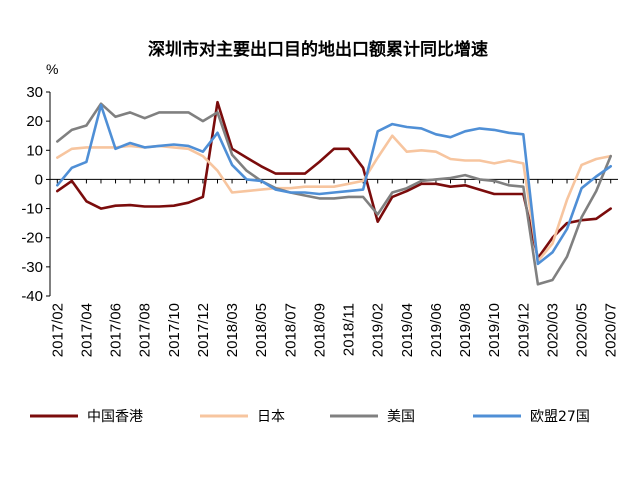 The width and height of the screenshot is (628, 480). What do you see at coordinates (319, 330) in the screenshot?
I see `x-tick-label: 2018/09` at bounding box center [319, 330].